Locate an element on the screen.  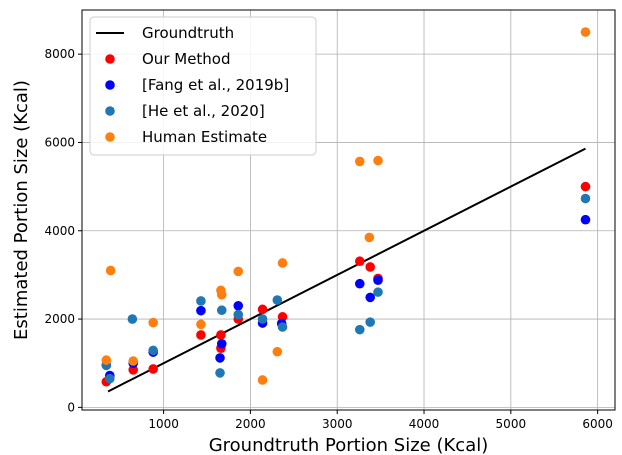
x-tick-label: 3000 is located at coordinates (337, 424).